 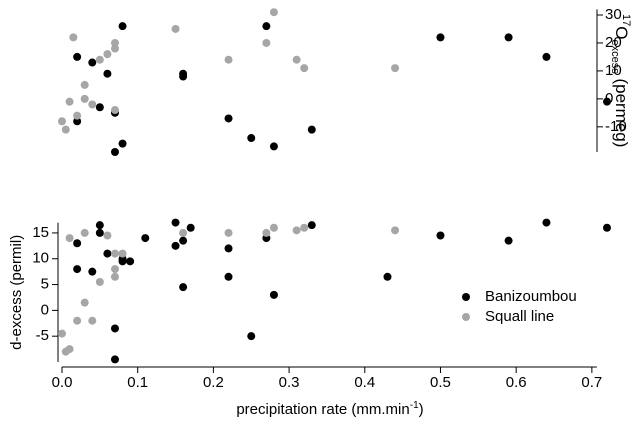 What do you see at coordinates (45, 284) in the screenshot?
I see `y-tick-label: 5` at bounding box center [45, 284].